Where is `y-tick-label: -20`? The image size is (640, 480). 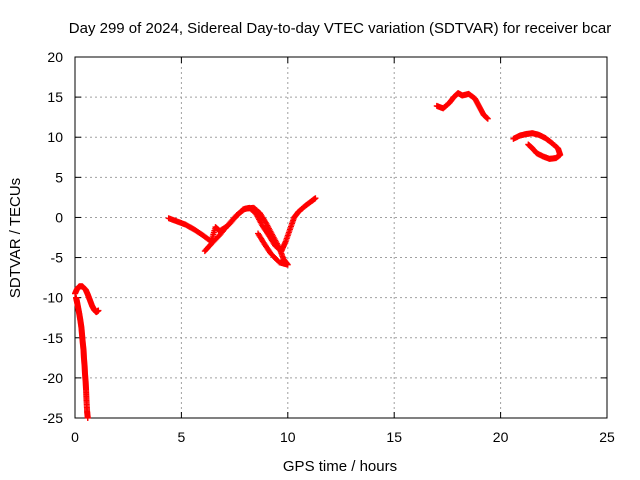 y-tick-label: -20 is located at coordinates (53, 378).